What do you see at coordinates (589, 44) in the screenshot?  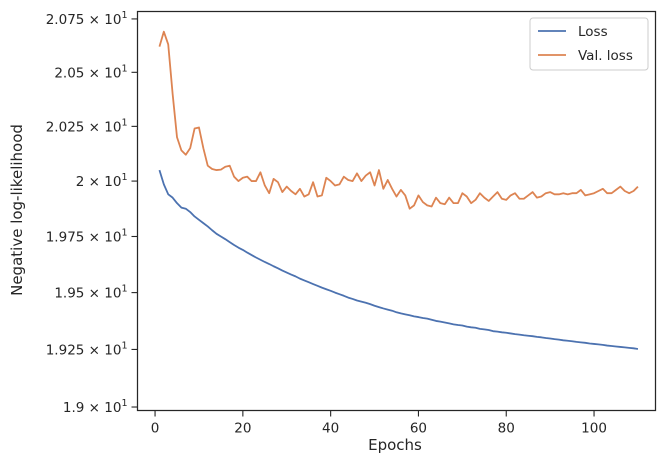 I see `legend: Loss Val. loss` at bounding box center [589, 44].